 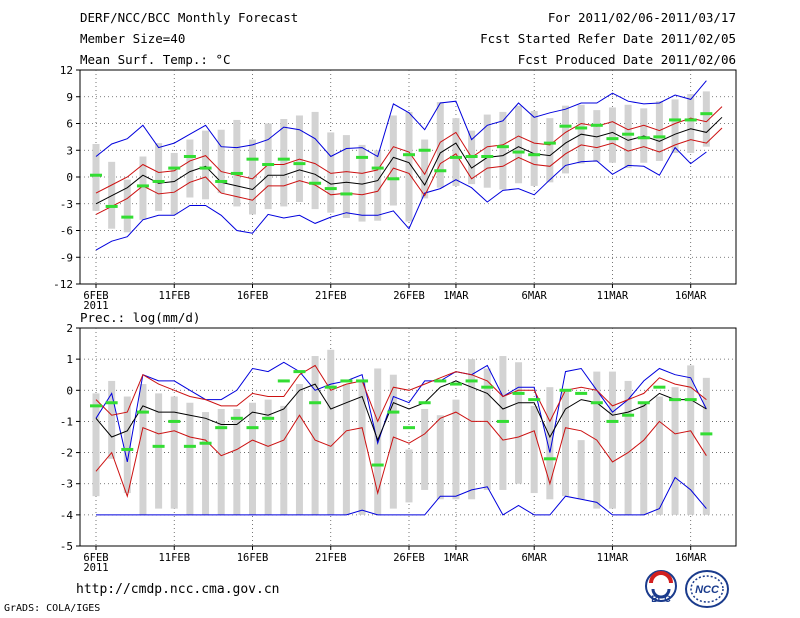 I want to click on x-tick-label: 26FEB, so click(x=409, y=558).